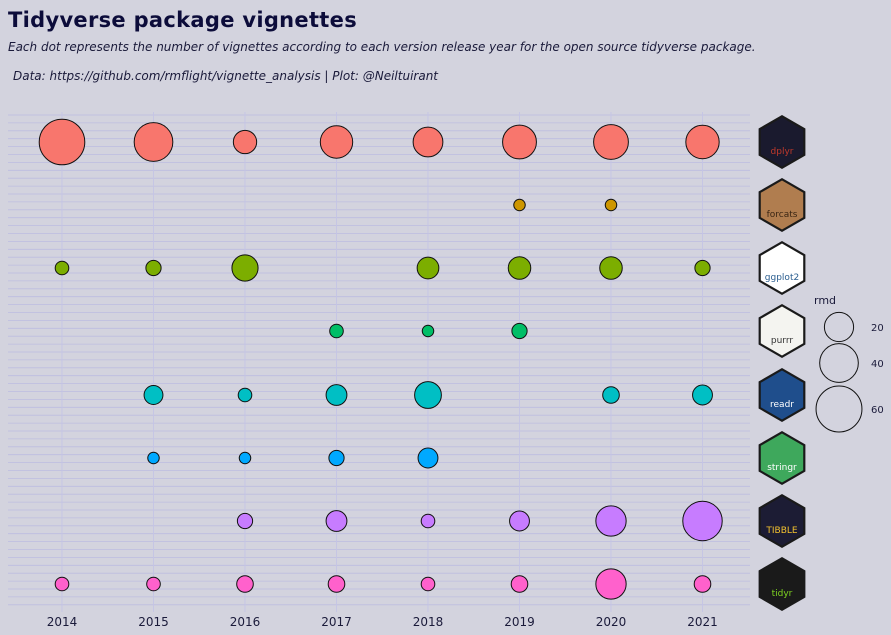 The image size is (891, 635). What do you see at coordinates (782, 215) in the screenshot?
I see `hex-logo-label: forcats` at bounding box center [782, 215].